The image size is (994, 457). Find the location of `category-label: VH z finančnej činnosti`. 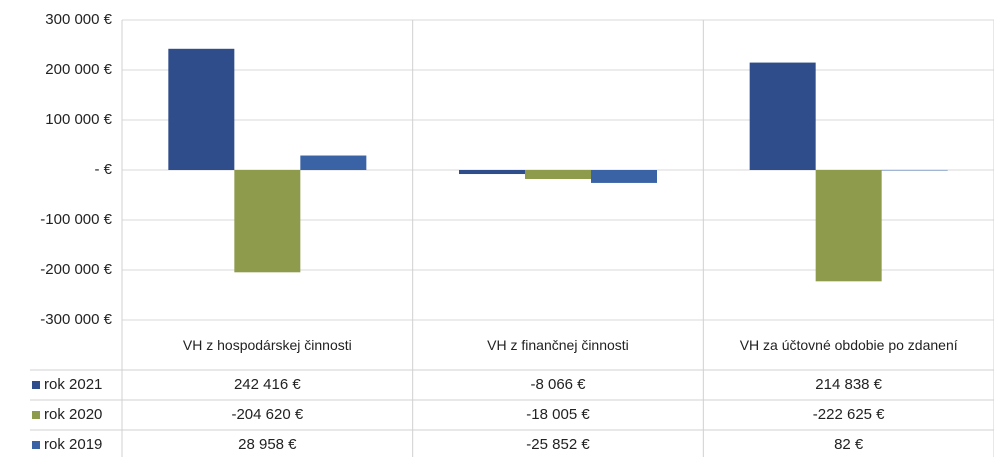

category-label: VH z finančnej činnosti is located at coordinates (558, 345).